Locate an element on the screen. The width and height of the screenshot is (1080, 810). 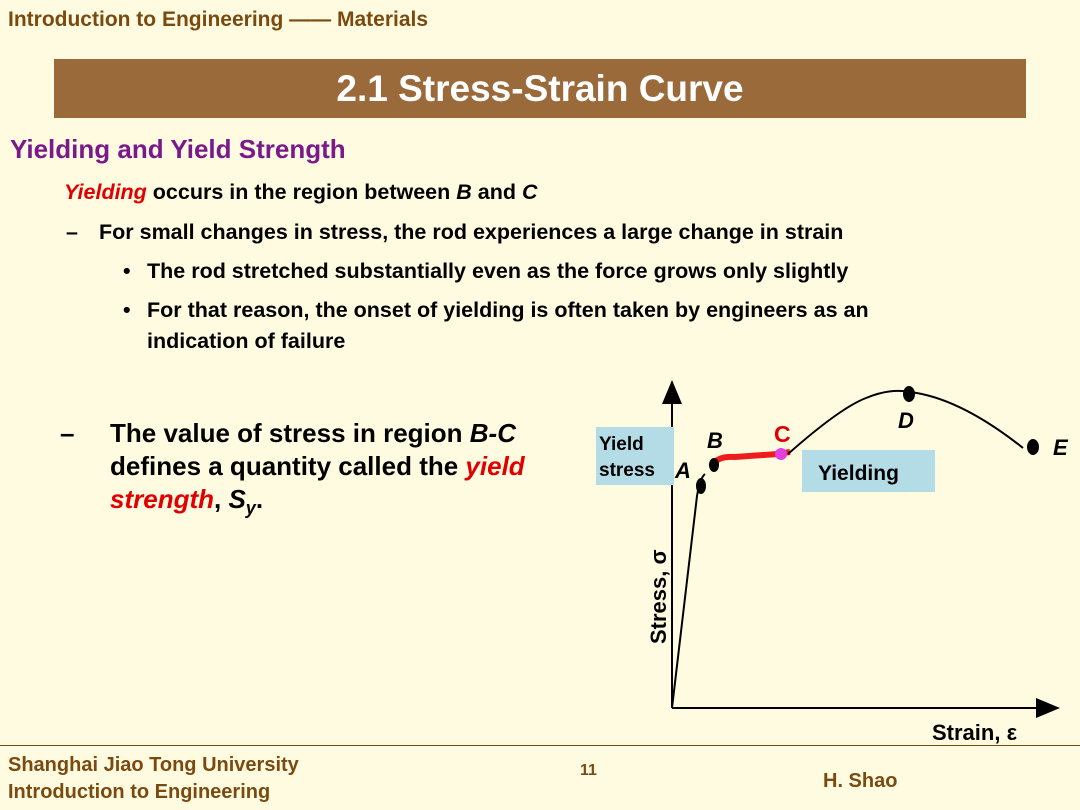
label-a: A is located at coordinates (682, 470).